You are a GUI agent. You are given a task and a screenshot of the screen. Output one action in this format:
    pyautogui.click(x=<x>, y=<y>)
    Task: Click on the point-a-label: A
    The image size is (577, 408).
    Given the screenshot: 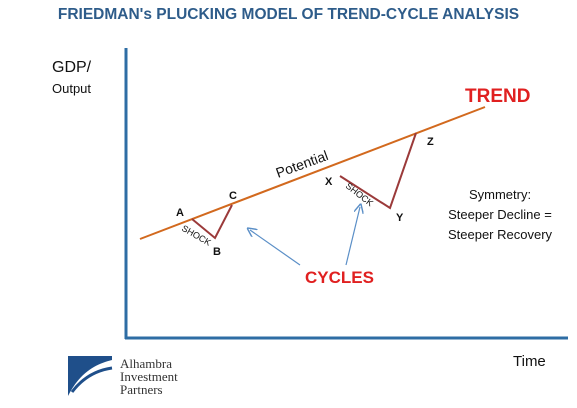 What is the action you would take?
    pyautogui.click(x=180, y=213)
    